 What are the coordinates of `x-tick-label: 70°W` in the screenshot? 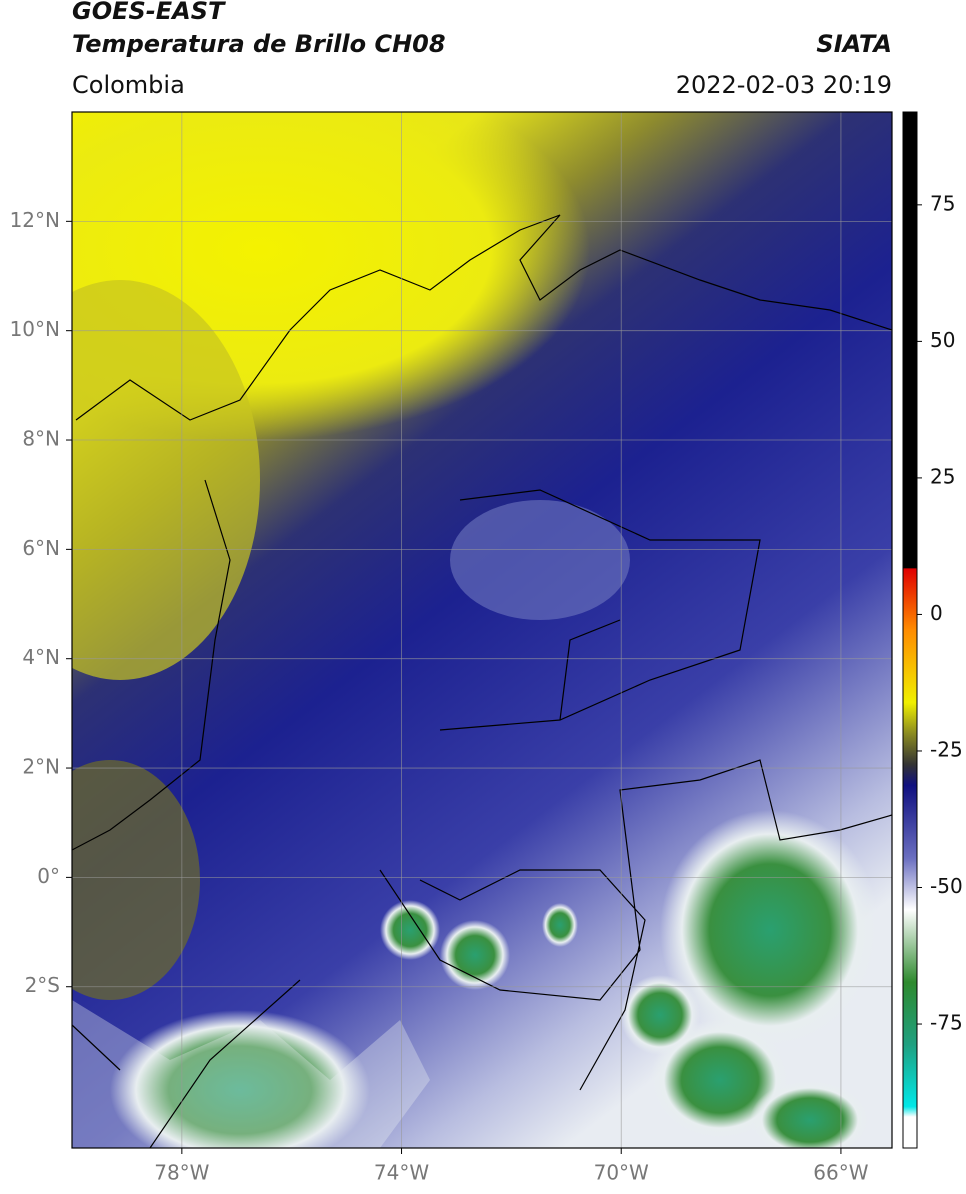 It's located at (621, 1173).